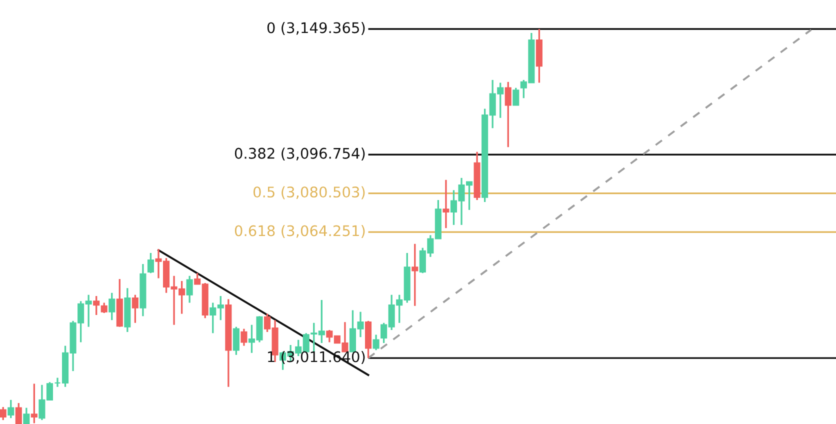 This screenshot has width=836, height=424. Describe the element at coordinates (299, 154) in the screenshot. I see `annotation: 0.382 (3,096.754)` at that location.